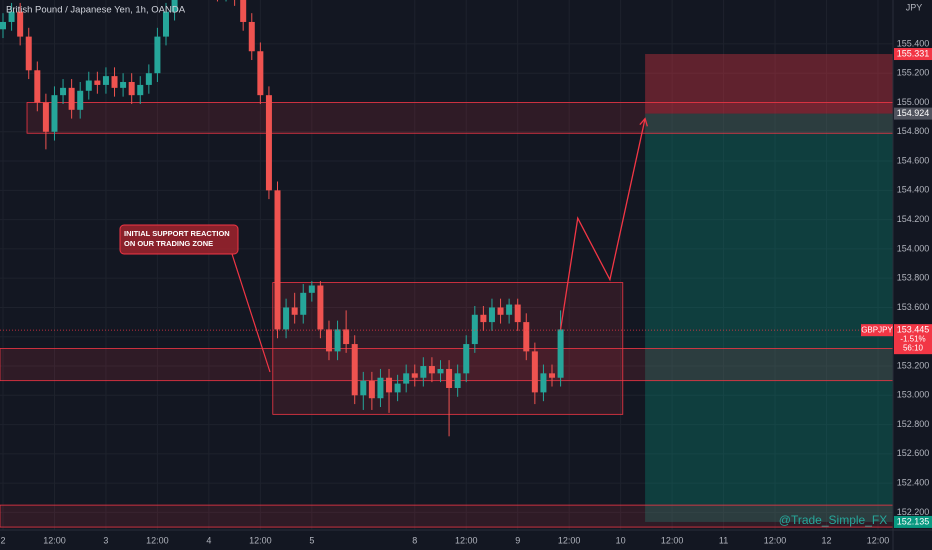  Describe the element at coordinates (913, 424) in the screenshot. I see `y-tick-label: 152.800` at that location.